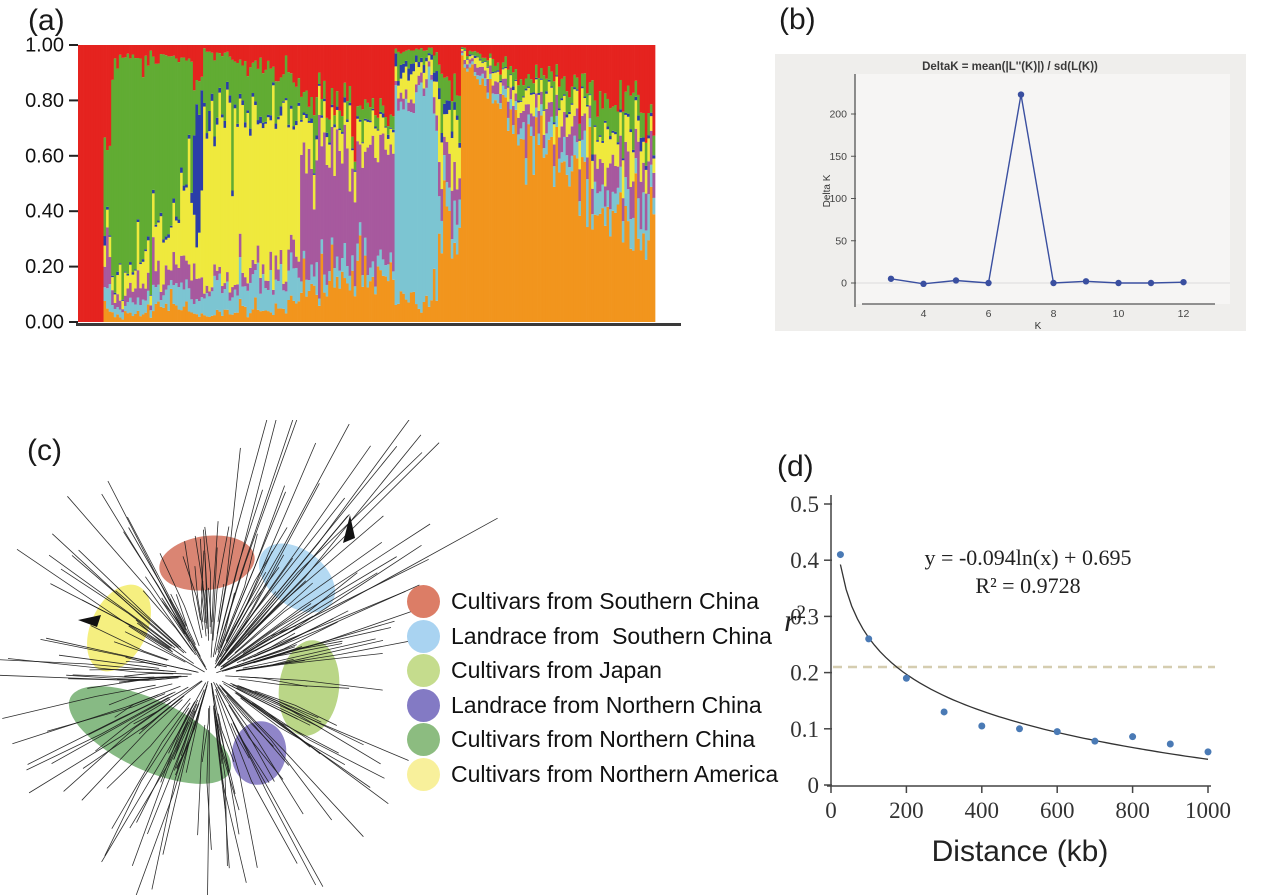  Describe the element at coordinates (44, 46) in the screenshot. I see `y-tick-label: 1.00` at that location.